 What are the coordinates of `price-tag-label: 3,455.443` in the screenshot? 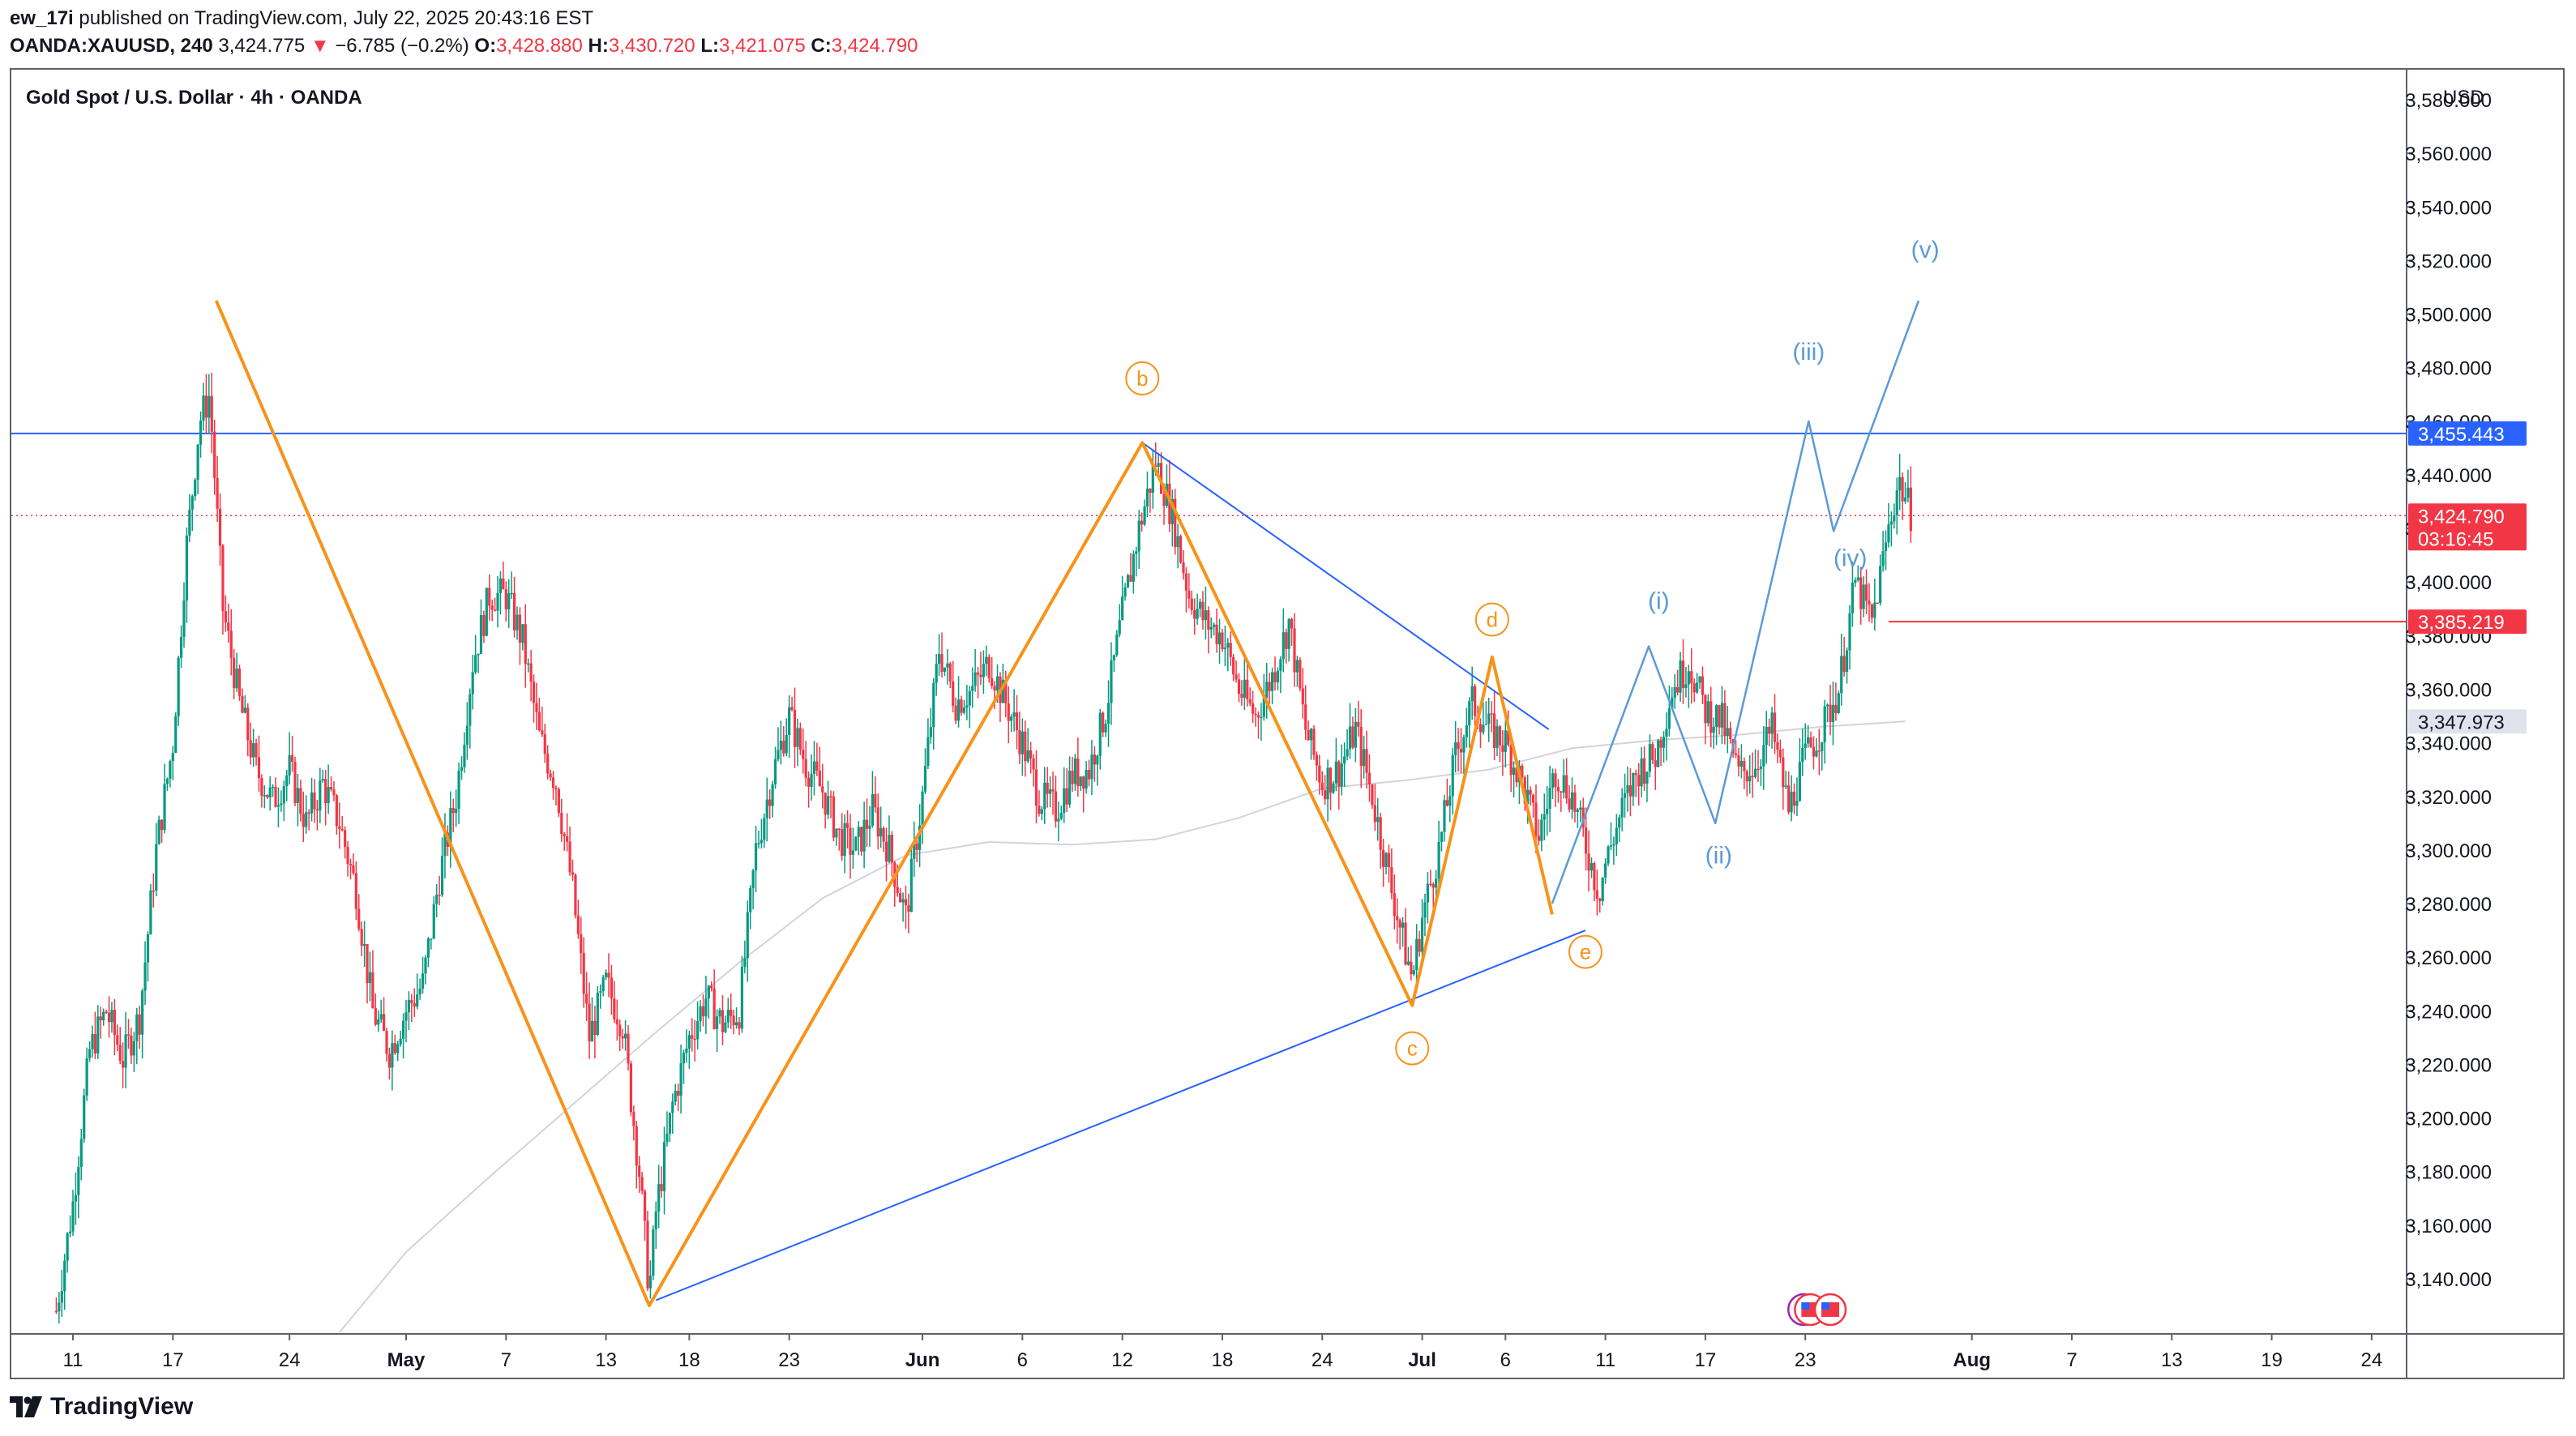 It's located at (2461, 435).